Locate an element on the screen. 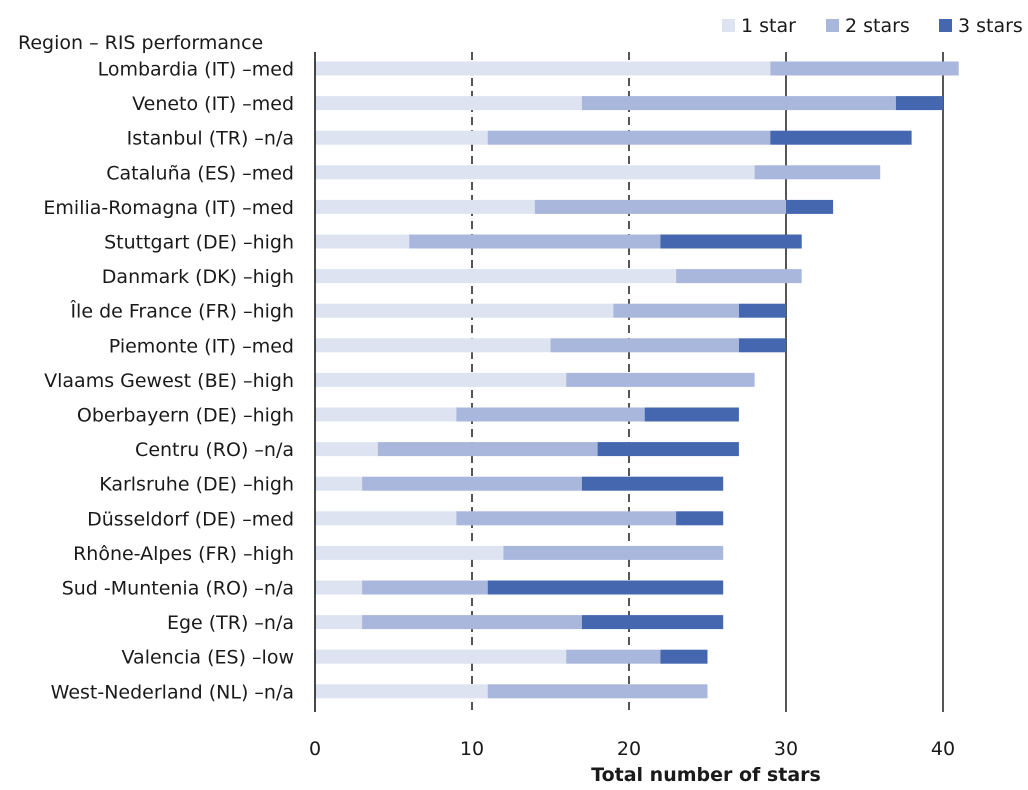 The image size is (1028, 790). category-label: Düsseldorf (DE) –med is located at coordinates (190, 519).